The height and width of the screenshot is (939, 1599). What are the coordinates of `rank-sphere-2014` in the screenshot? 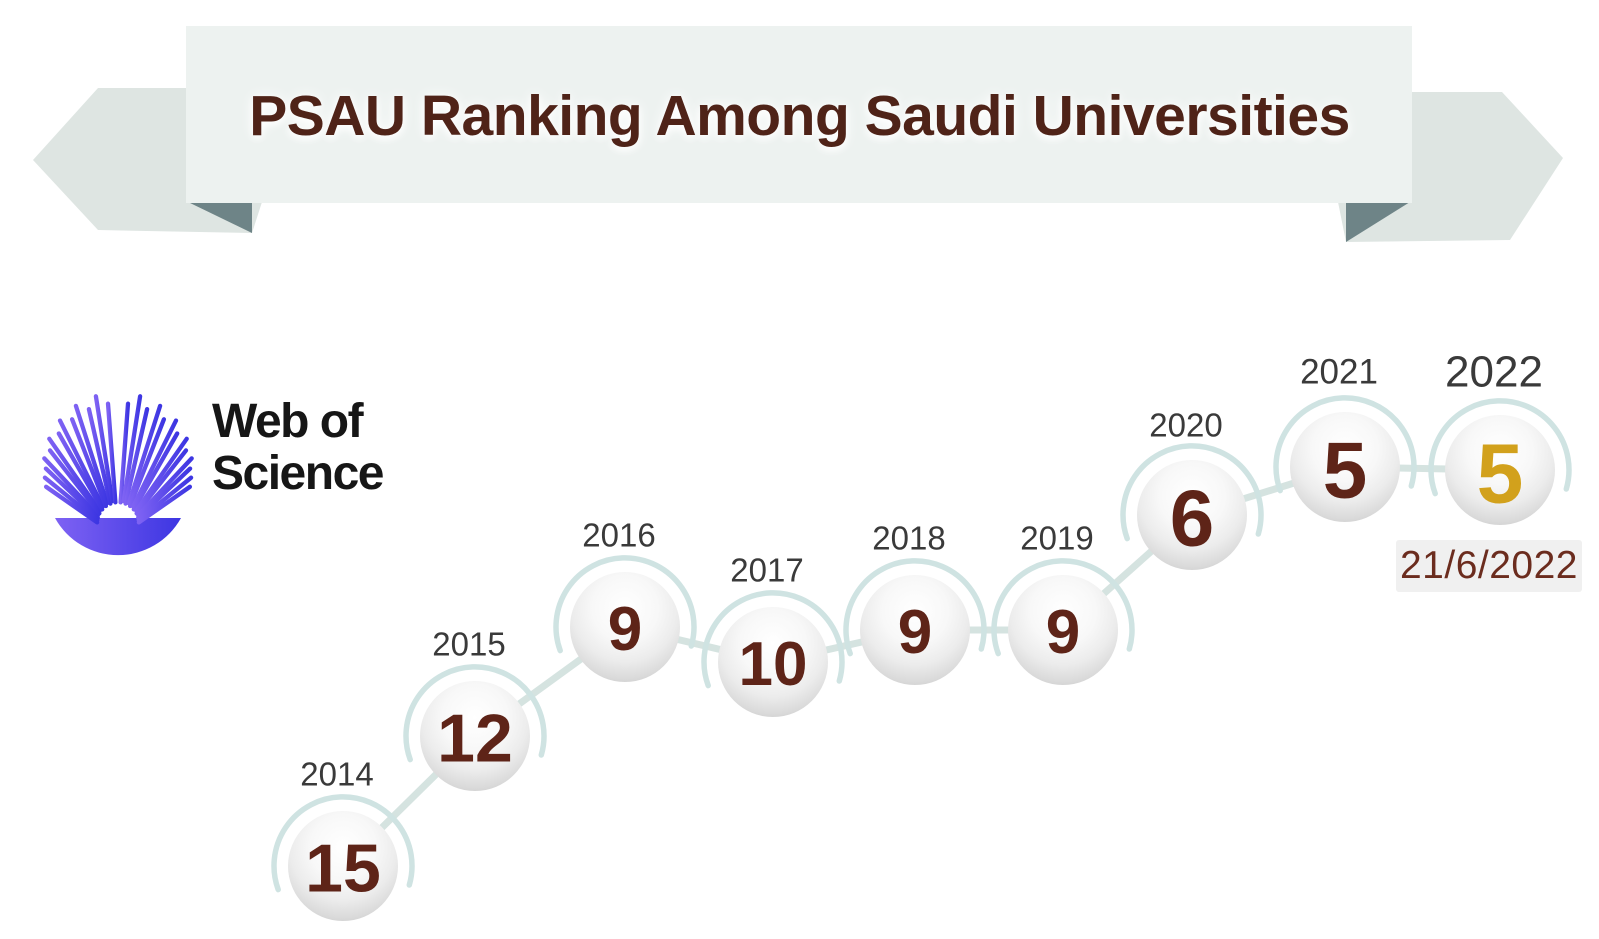 It's located at (343, 866).